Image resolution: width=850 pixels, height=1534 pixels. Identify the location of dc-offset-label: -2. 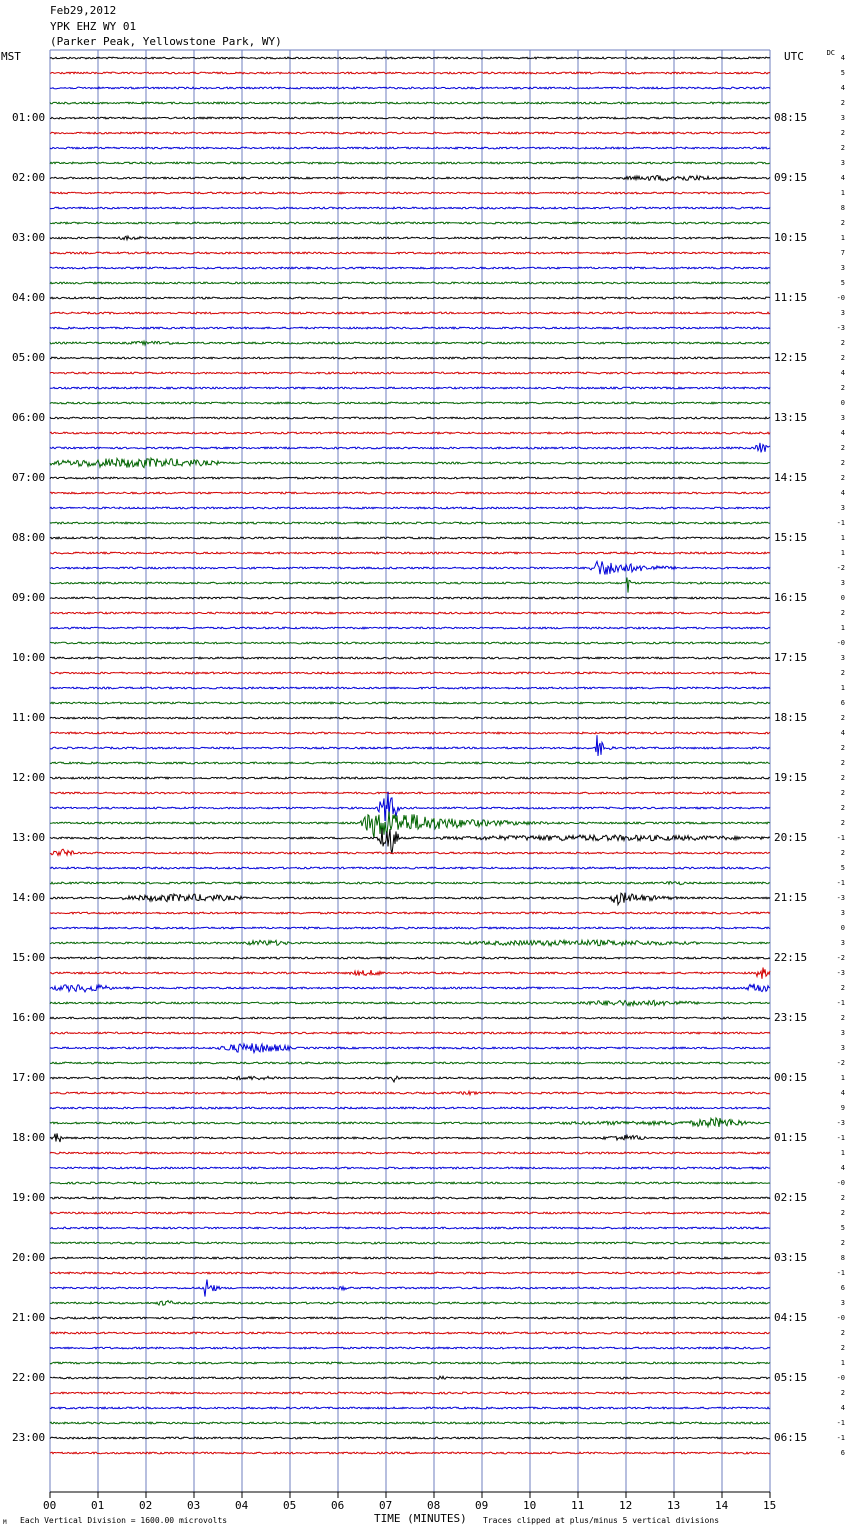
(840, 568).